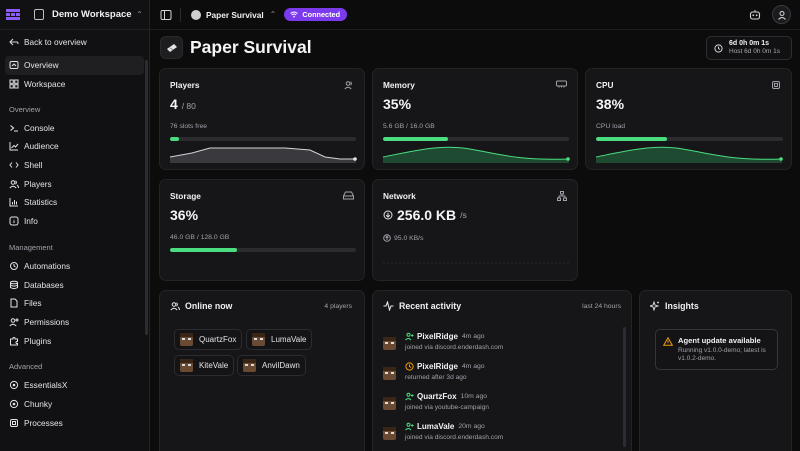  Describe the element at coordinates (561, 84) in the screenshot. I see `memory-chip-icon` at that location.